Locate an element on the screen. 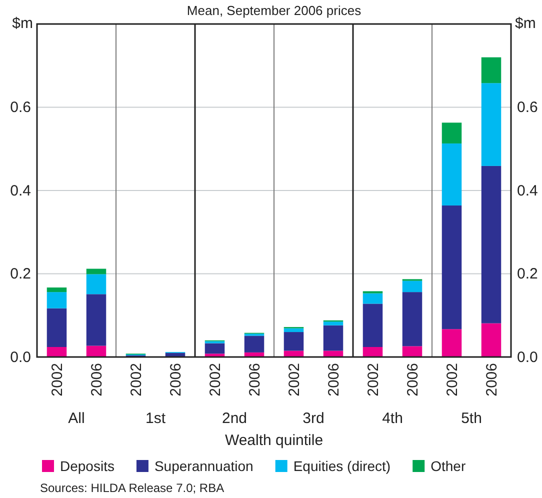 This screenshot has height=498, width=542. x-axis-title: Wealth quintile is located at coordinates (274, 440).